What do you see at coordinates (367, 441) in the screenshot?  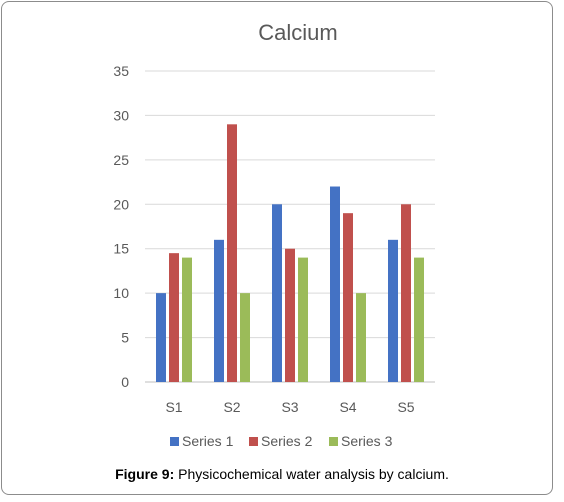 I see `legend-label: Series 3` at bounding box center [367, 441].